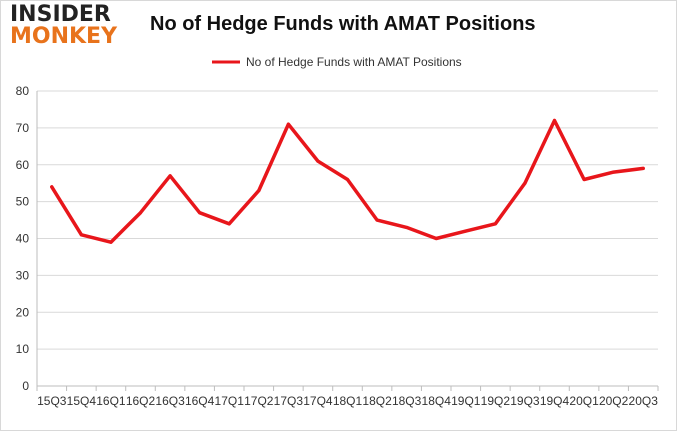 The image size is (677, 431). What do you see at coordinates (23, 239) in the screenshot?
I see `y-tick-label: 40` at bounding box center [23, 239].